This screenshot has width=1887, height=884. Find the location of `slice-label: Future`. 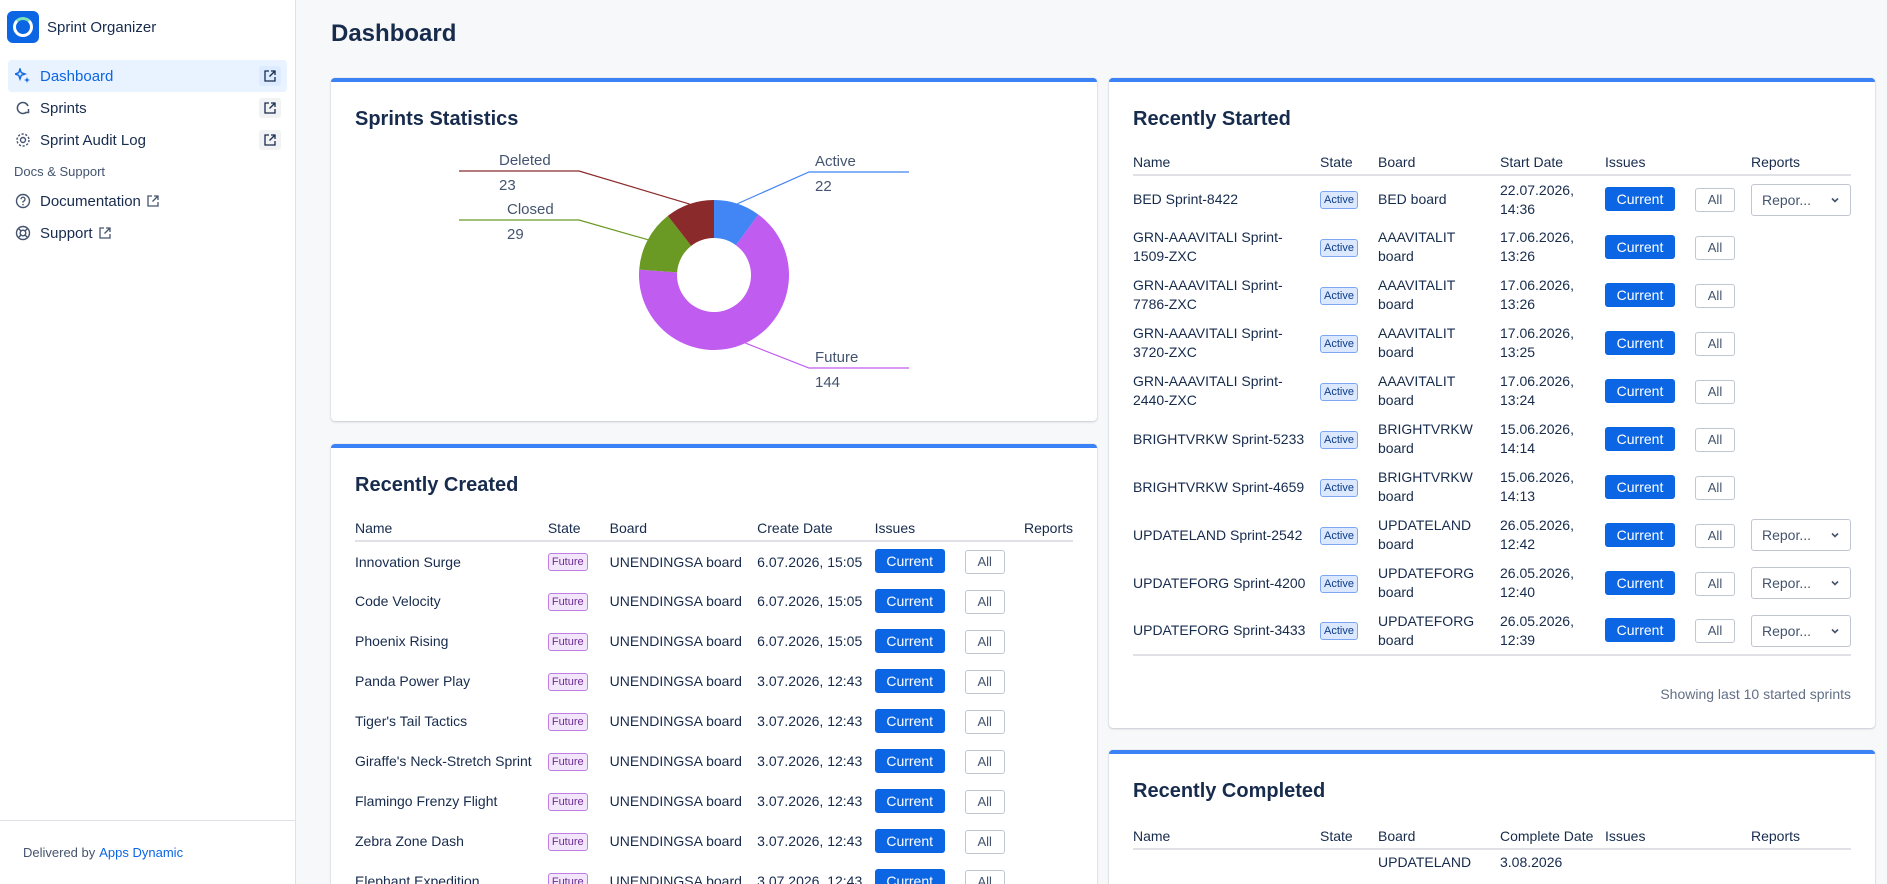

slice-label: Future is located at coordinates (836, 357).